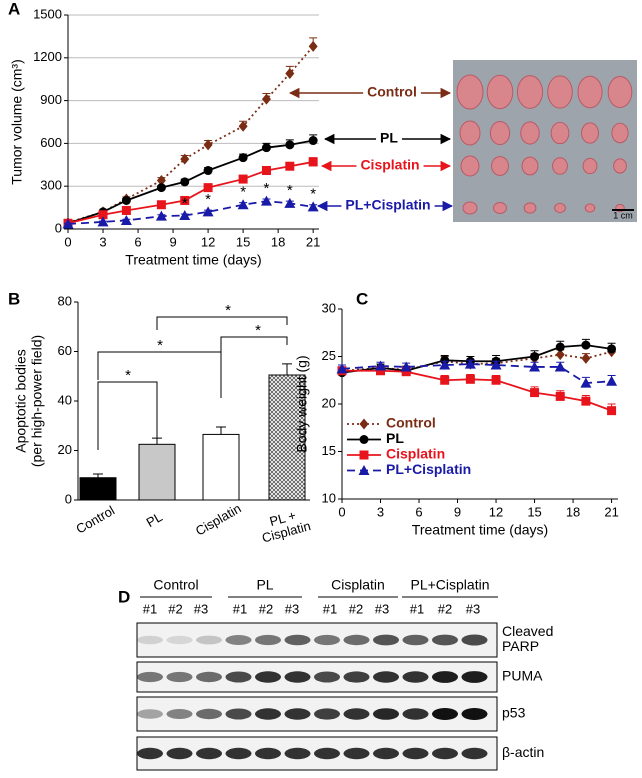  What do you see at coordinates (387, 205) in the screenshot?
I see `arrow-label: PL+Cisplatin` at bounding box center [387, 205].